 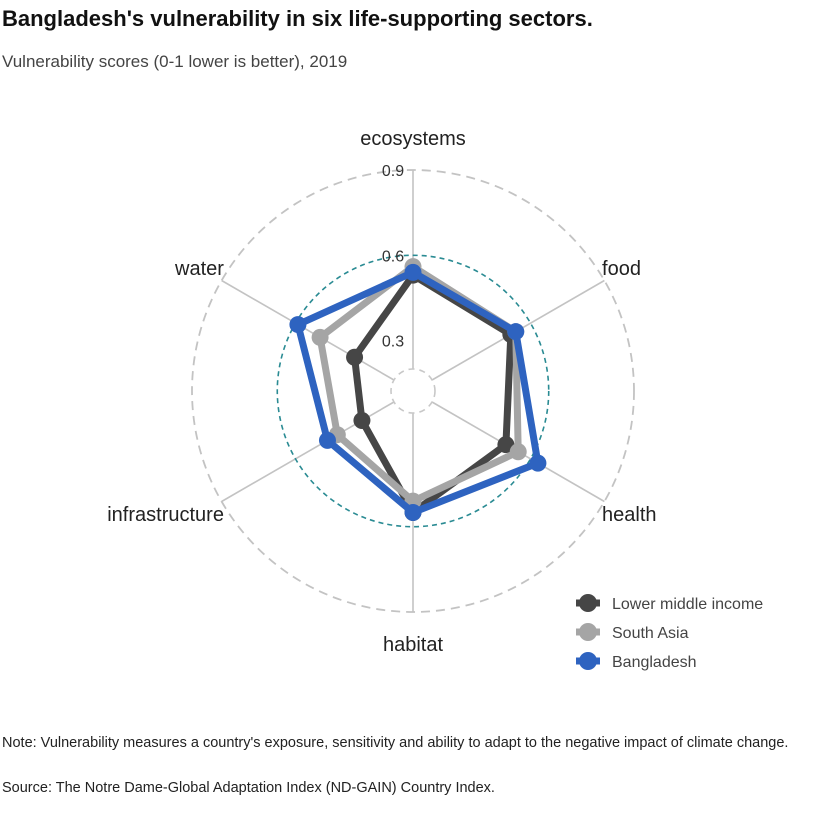 I want to click on legend-label: Lower middle income, so click(x=687, y=604).